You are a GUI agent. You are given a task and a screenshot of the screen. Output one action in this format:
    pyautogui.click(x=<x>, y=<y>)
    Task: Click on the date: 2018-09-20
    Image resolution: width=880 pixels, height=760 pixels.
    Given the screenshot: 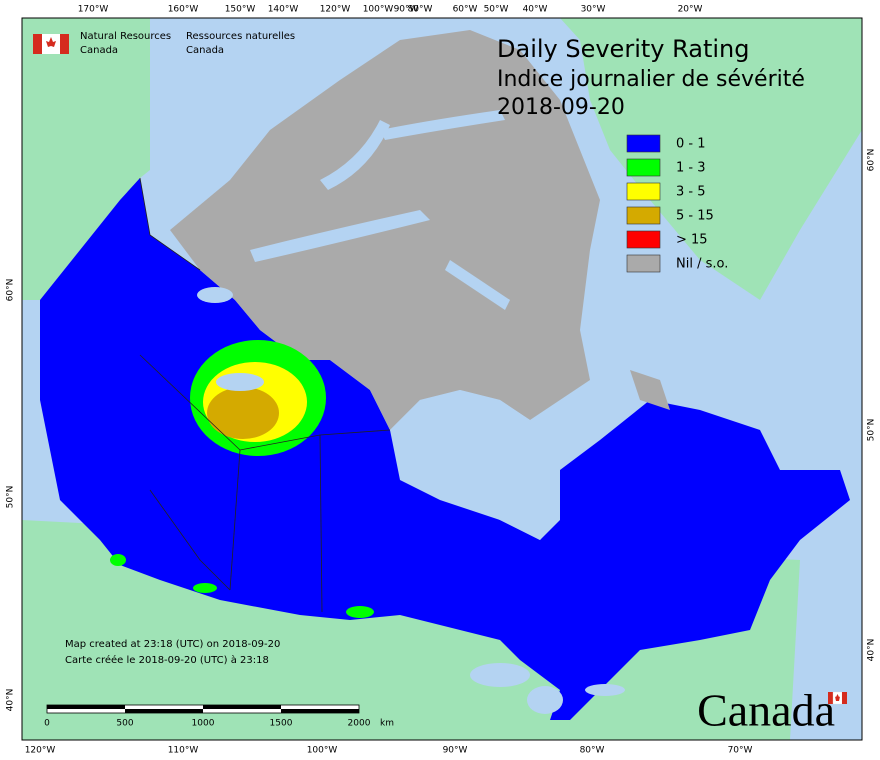 What is the action you would take?
    pyautogui.click(x=561, y=107)
    